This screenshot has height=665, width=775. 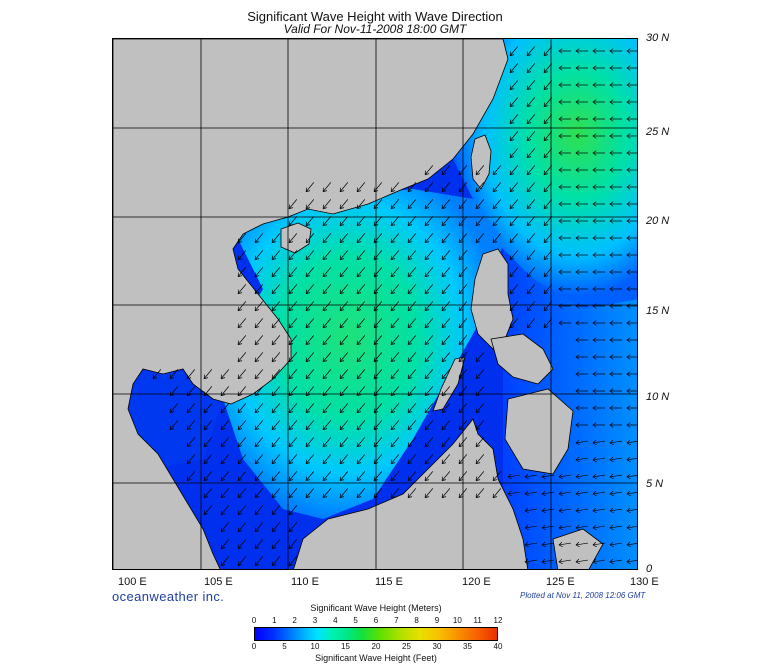 I want to click on legend-tick-label: 7, so click(x=396, y=620).